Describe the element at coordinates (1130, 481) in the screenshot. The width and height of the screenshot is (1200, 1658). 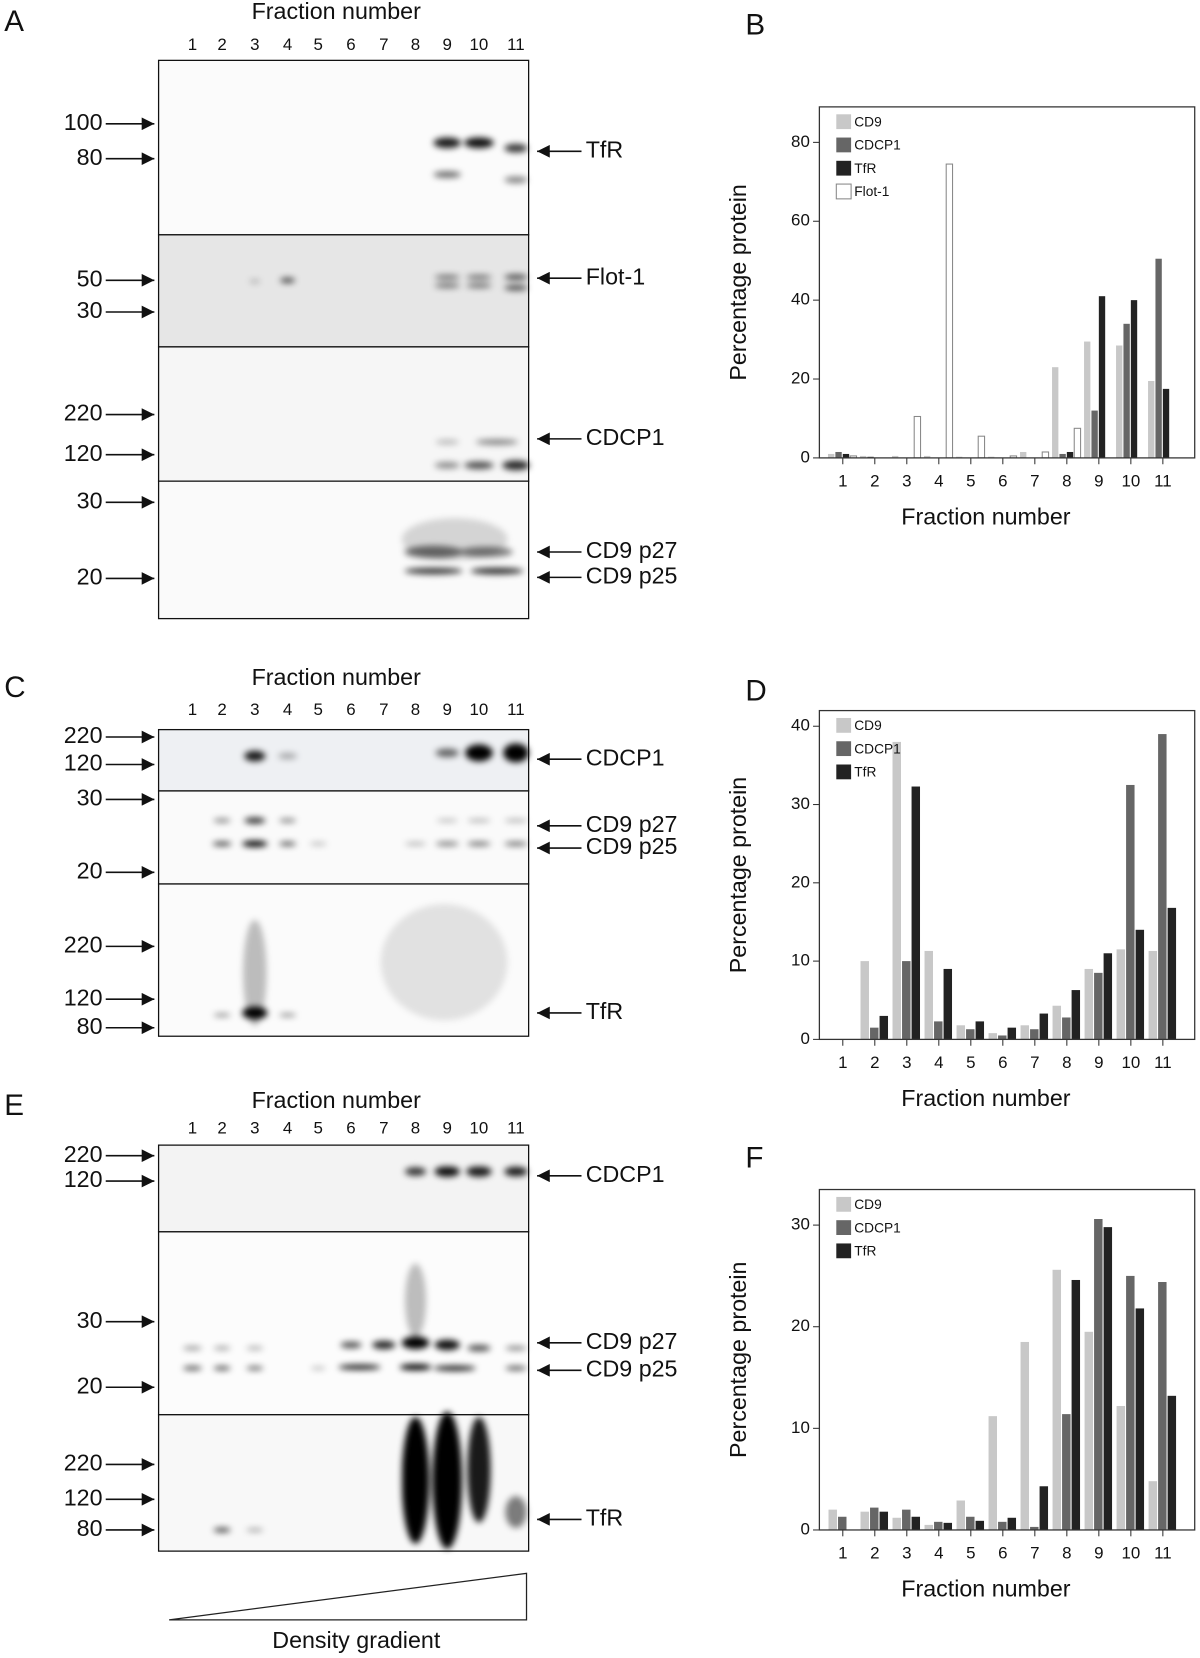
I see `x-tick-label: 10` at that location.